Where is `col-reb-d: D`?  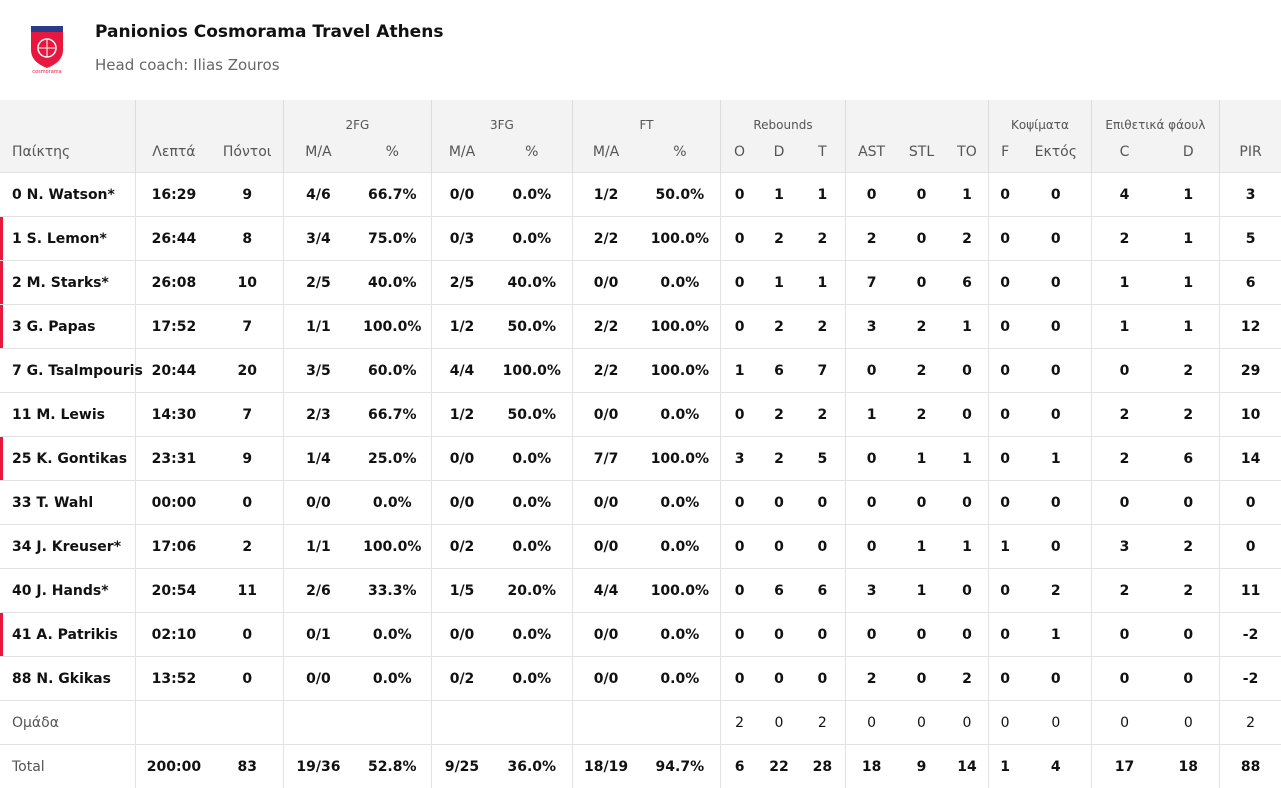
col-reb-d: D is located at coordinates (779, 152).